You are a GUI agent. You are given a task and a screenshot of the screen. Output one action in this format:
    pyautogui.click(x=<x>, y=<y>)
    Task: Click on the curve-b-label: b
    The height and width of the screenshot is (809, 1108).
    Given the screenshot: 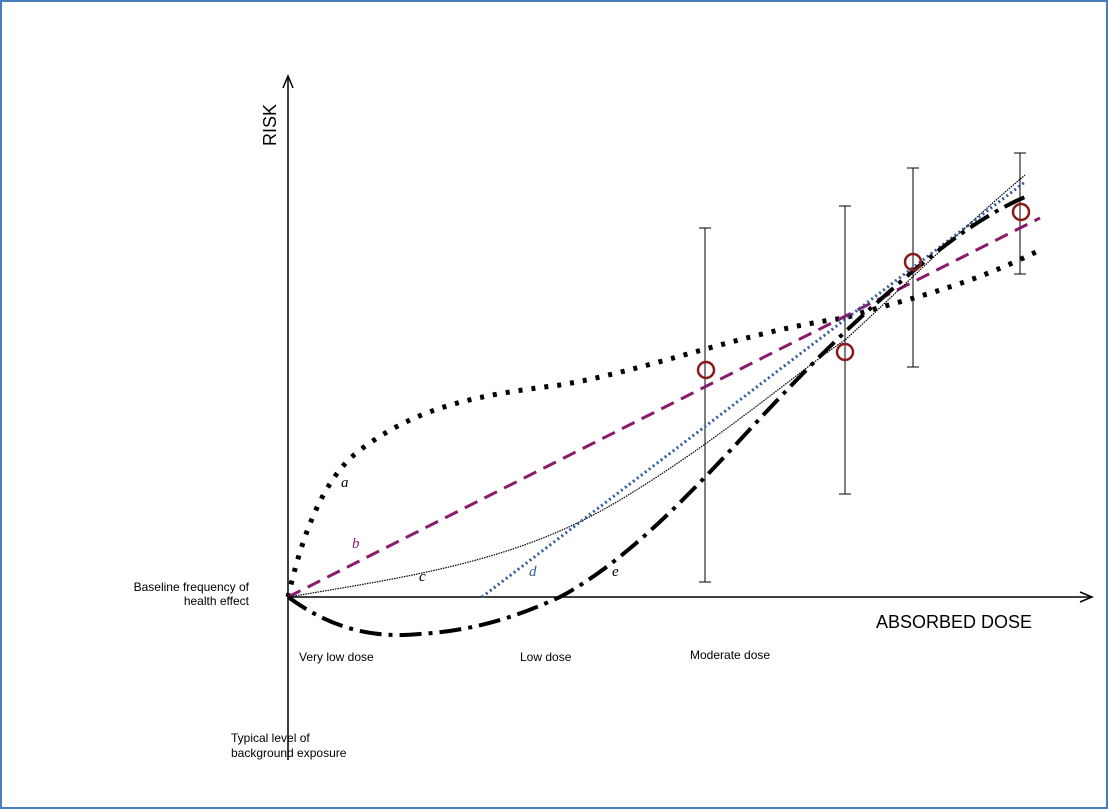 What is the action you would take?
    pyautogui.click(x=356, y=544)
    